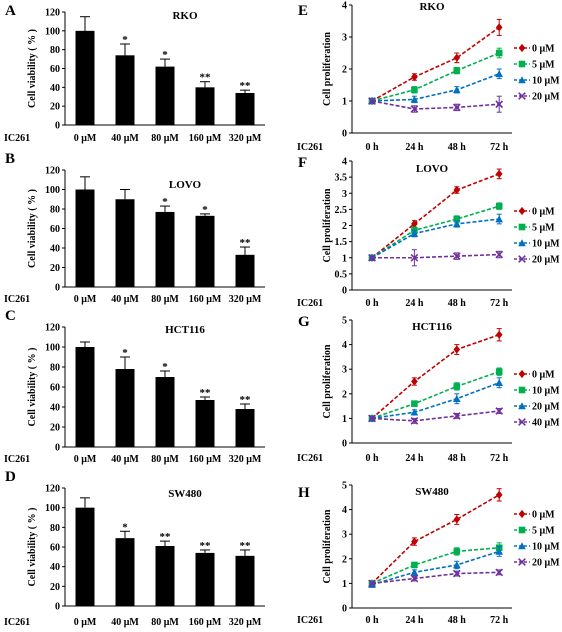 Image resolution: width=562 pixels, height=632 pixels. I want to click on y-tick-label: 5, so click(344, 321).